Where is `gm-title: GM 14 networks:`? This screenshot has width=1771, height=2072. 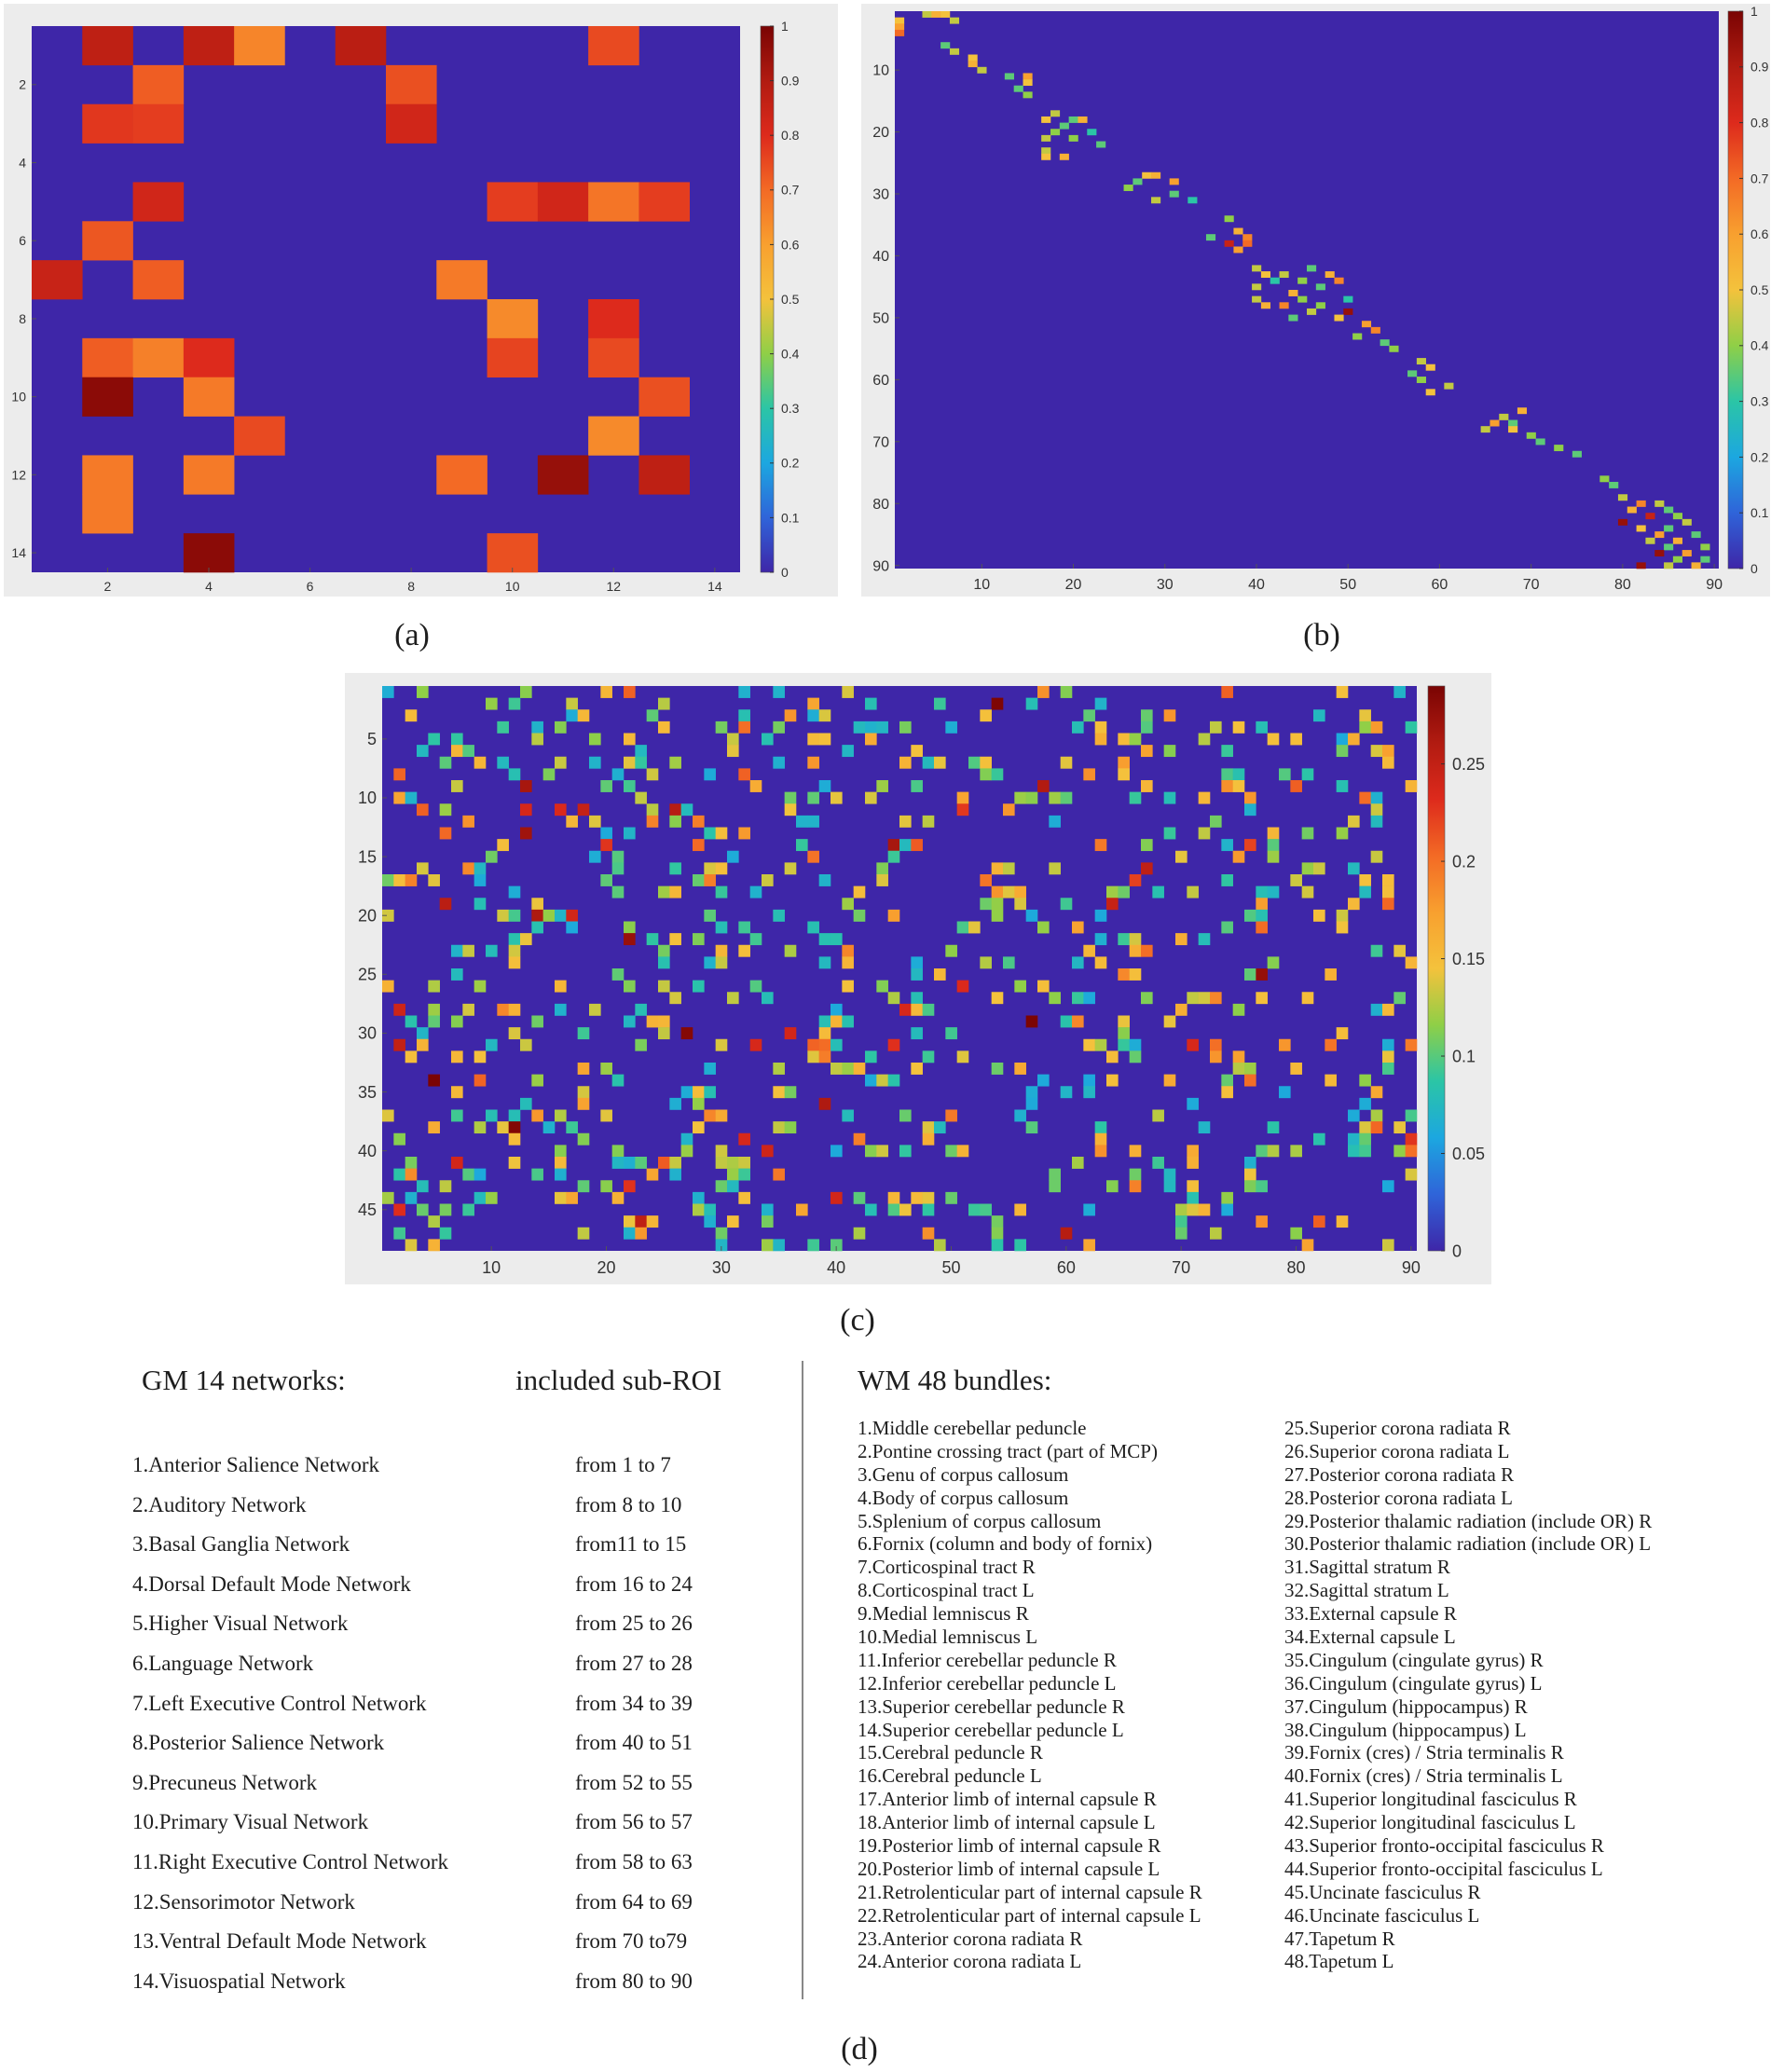
gm-title: GM 14 networks: is located at coordinates (244, 1380).